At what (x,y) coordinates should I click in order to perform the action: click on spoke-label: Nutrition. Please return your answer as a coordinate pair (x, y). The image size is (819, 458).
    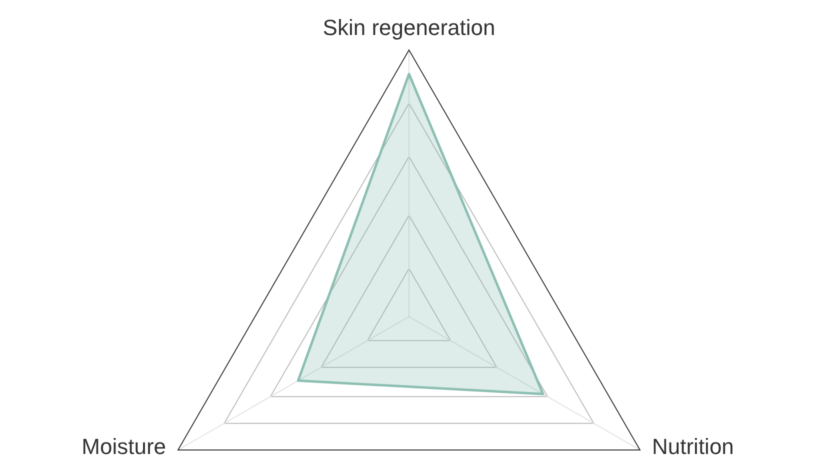
    Looking at the image, I should click on (693, 446).